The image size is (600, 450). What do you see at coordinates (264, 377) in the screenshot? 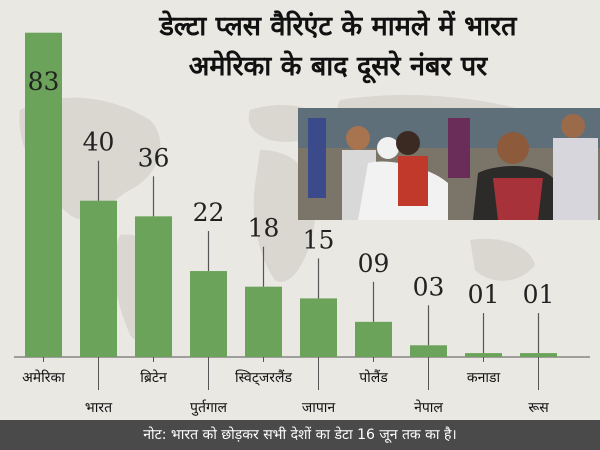
I see `category-label: स्विट्जरलैंड` at bounding box center [264, 377].